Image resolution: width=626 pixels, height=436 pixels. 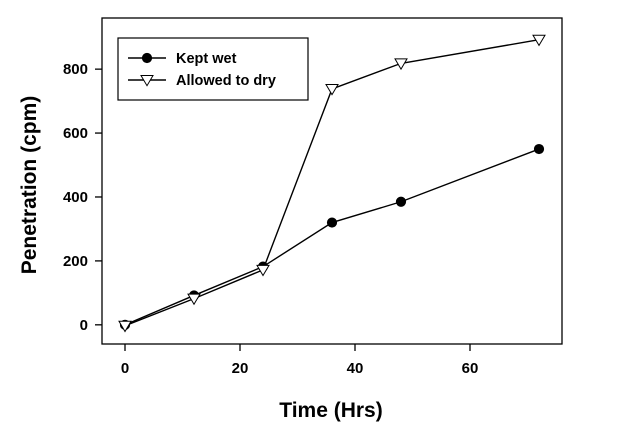 What do you see at coordinates (355, 368) in the screenshot?
I see `x-tick-label: 40` at bounding box center [355, 368].